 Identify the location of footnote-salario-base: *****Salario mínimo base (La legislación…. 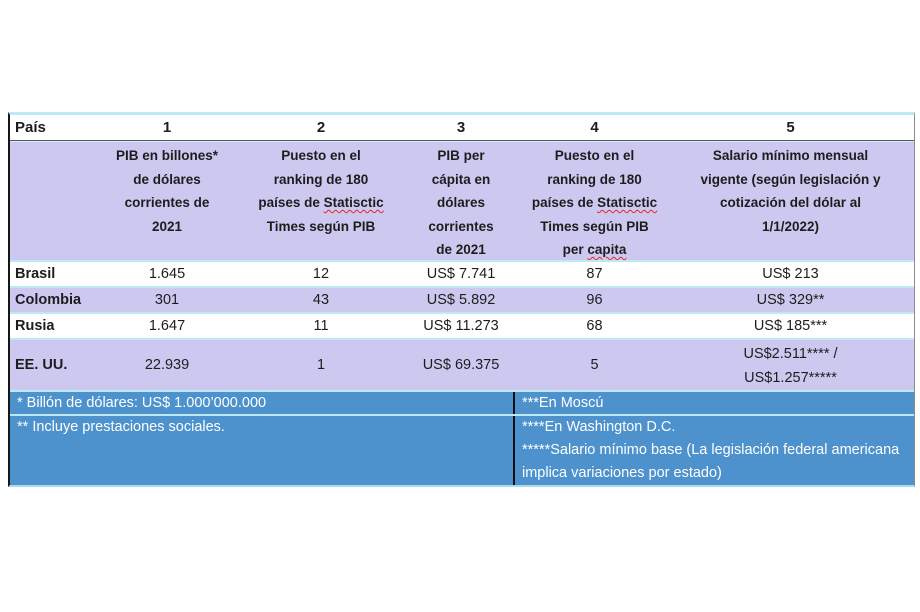
(711, 461).